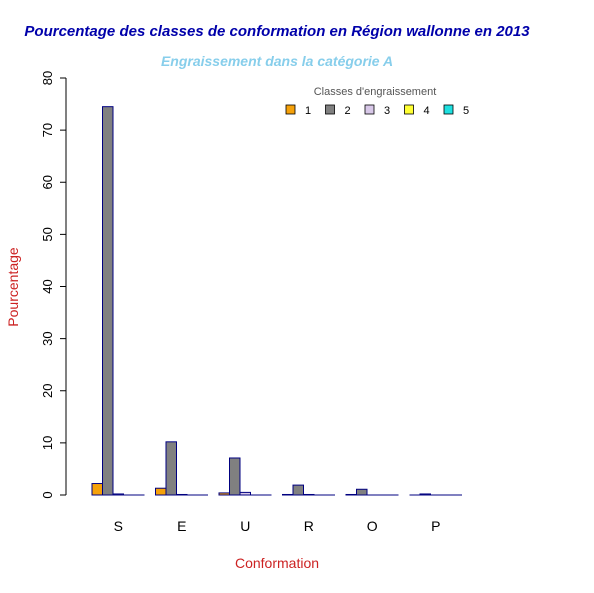  Describe the element at coordinates (377, 101) in the screenshot. I see `legend: Classes d'engraissement 1 2 3 4 5` at that location.